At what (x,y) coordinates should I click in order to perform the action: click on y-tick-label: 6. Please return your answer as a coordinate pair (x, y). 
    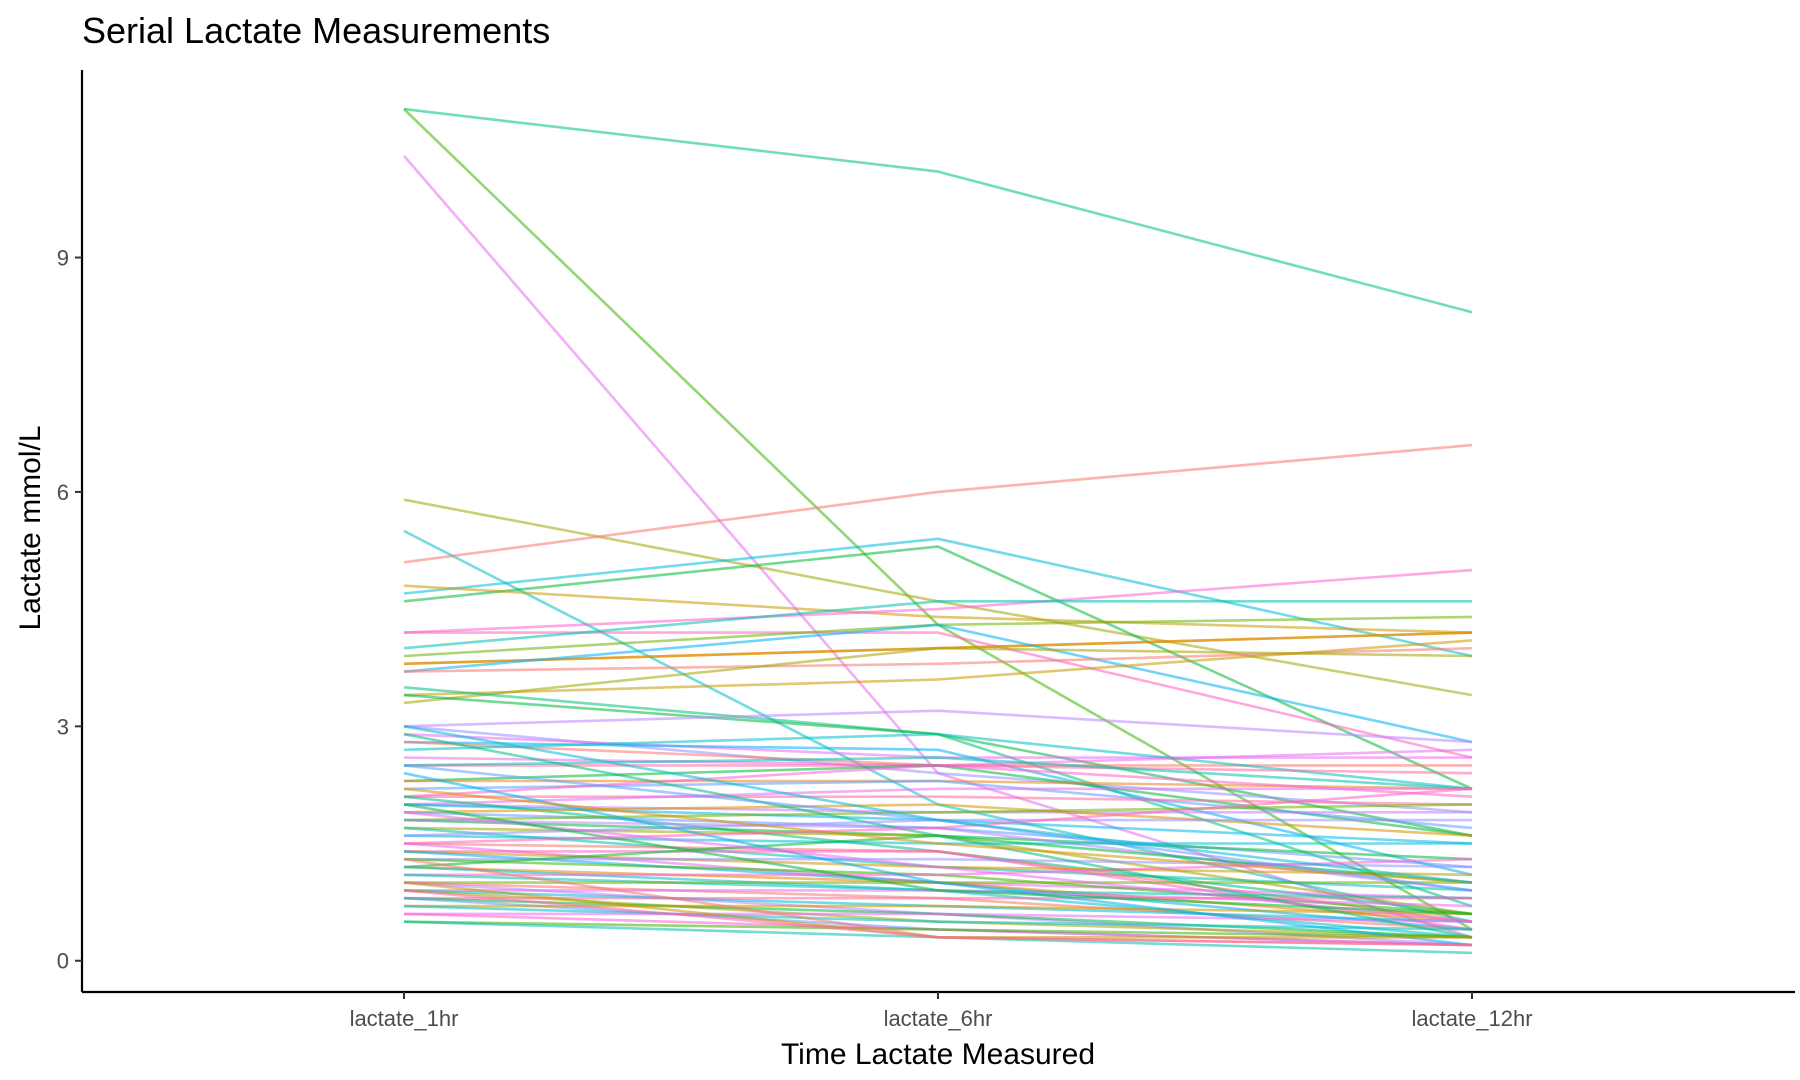
    Looking at the image, I should click on (63, 492).